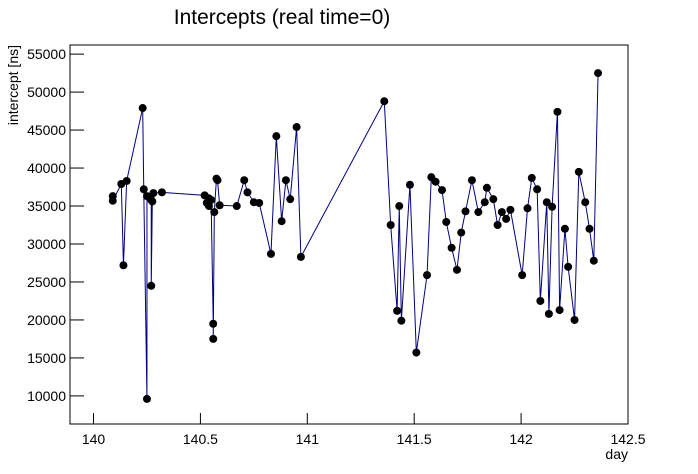 Image resolution: width=698 pixels, height=474 pixels. What do you see at coordinates (308, 439) in the screenshot?
I see `x-tick-label: 141` at bounding box center [308, 439].